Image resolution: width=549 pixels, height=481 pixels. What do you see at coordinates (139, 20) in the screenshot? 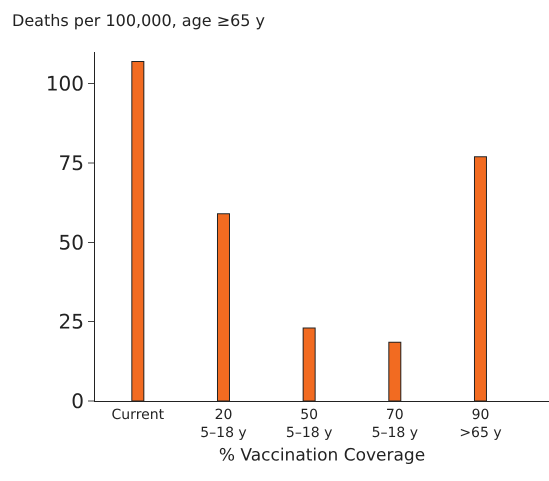
I see `y-axis-title: Deaths per 100,000, age ≥65 y` at bounding box center [139, 20].